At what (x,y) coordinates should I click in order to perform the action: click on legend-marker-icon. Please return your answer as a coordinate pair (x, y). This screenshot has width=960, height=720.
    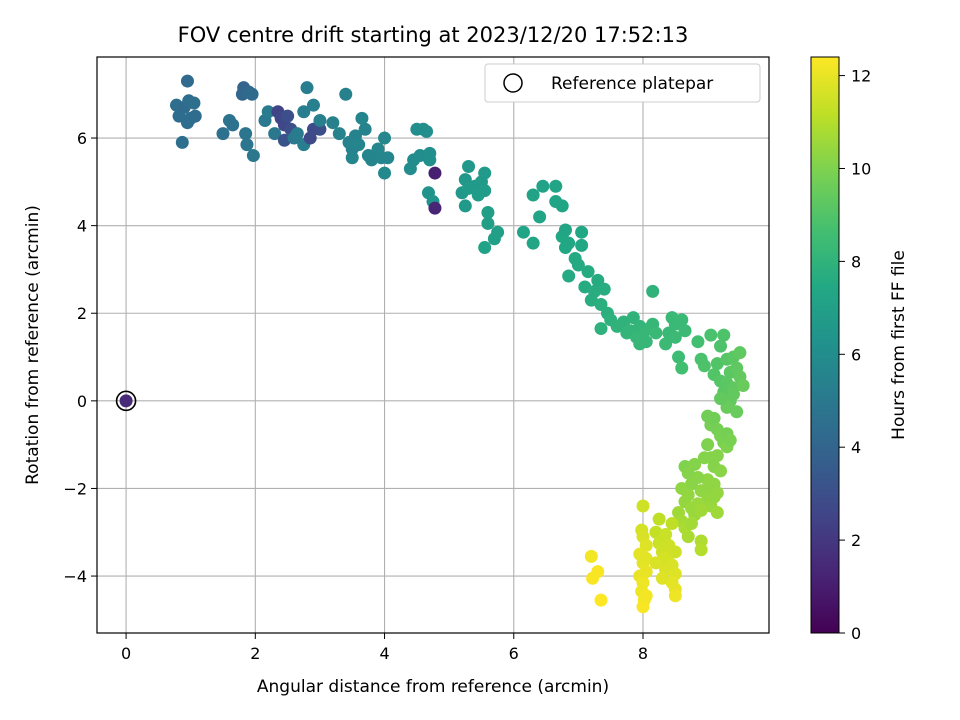
    Looking at the image, I should click on (513, 83).